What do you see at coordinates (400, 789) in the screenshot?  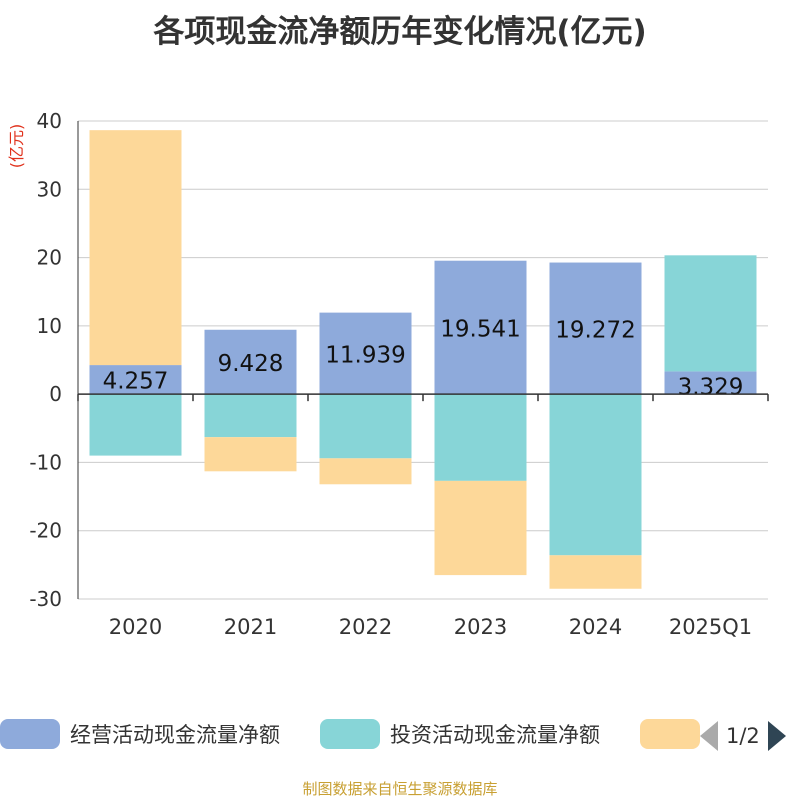 I see `source-note: 制图数据来自恒生聚源数据库` at bounding box center [400, 789].